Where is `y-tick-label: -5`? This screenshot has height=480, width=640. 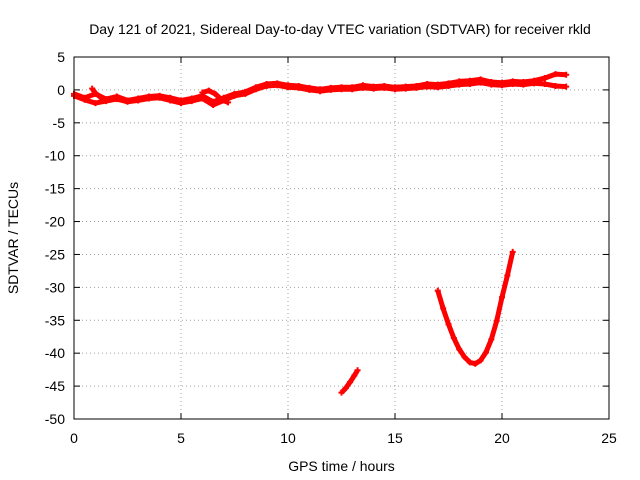 y-tick-label: -5 is located at coordinates (59, 123).